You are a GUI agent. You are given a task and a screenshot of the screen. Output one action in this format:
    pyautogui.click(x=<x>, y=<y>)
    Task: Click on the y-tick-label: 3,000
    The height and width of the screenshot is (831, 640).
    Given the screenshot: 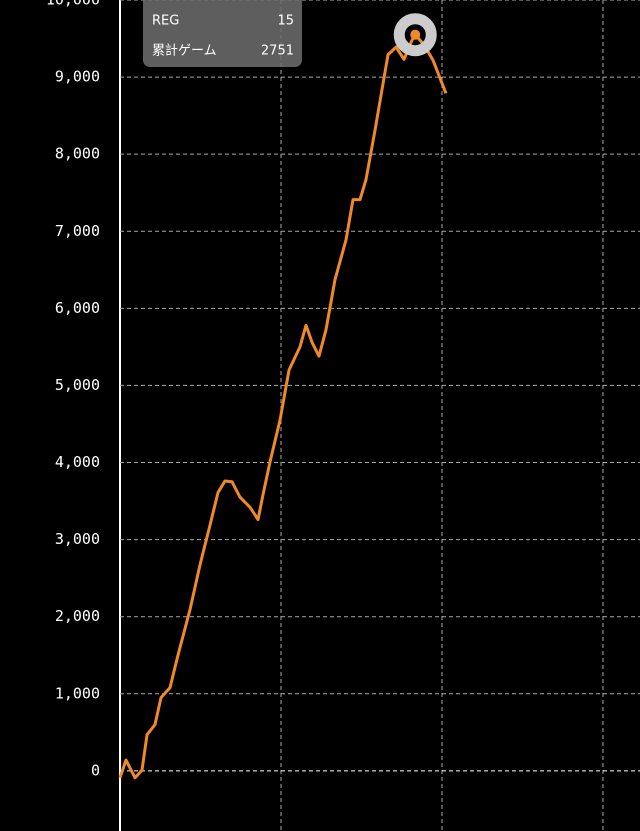 What is the action you would take?
    pyautogui.click(x=77, y=539)
    